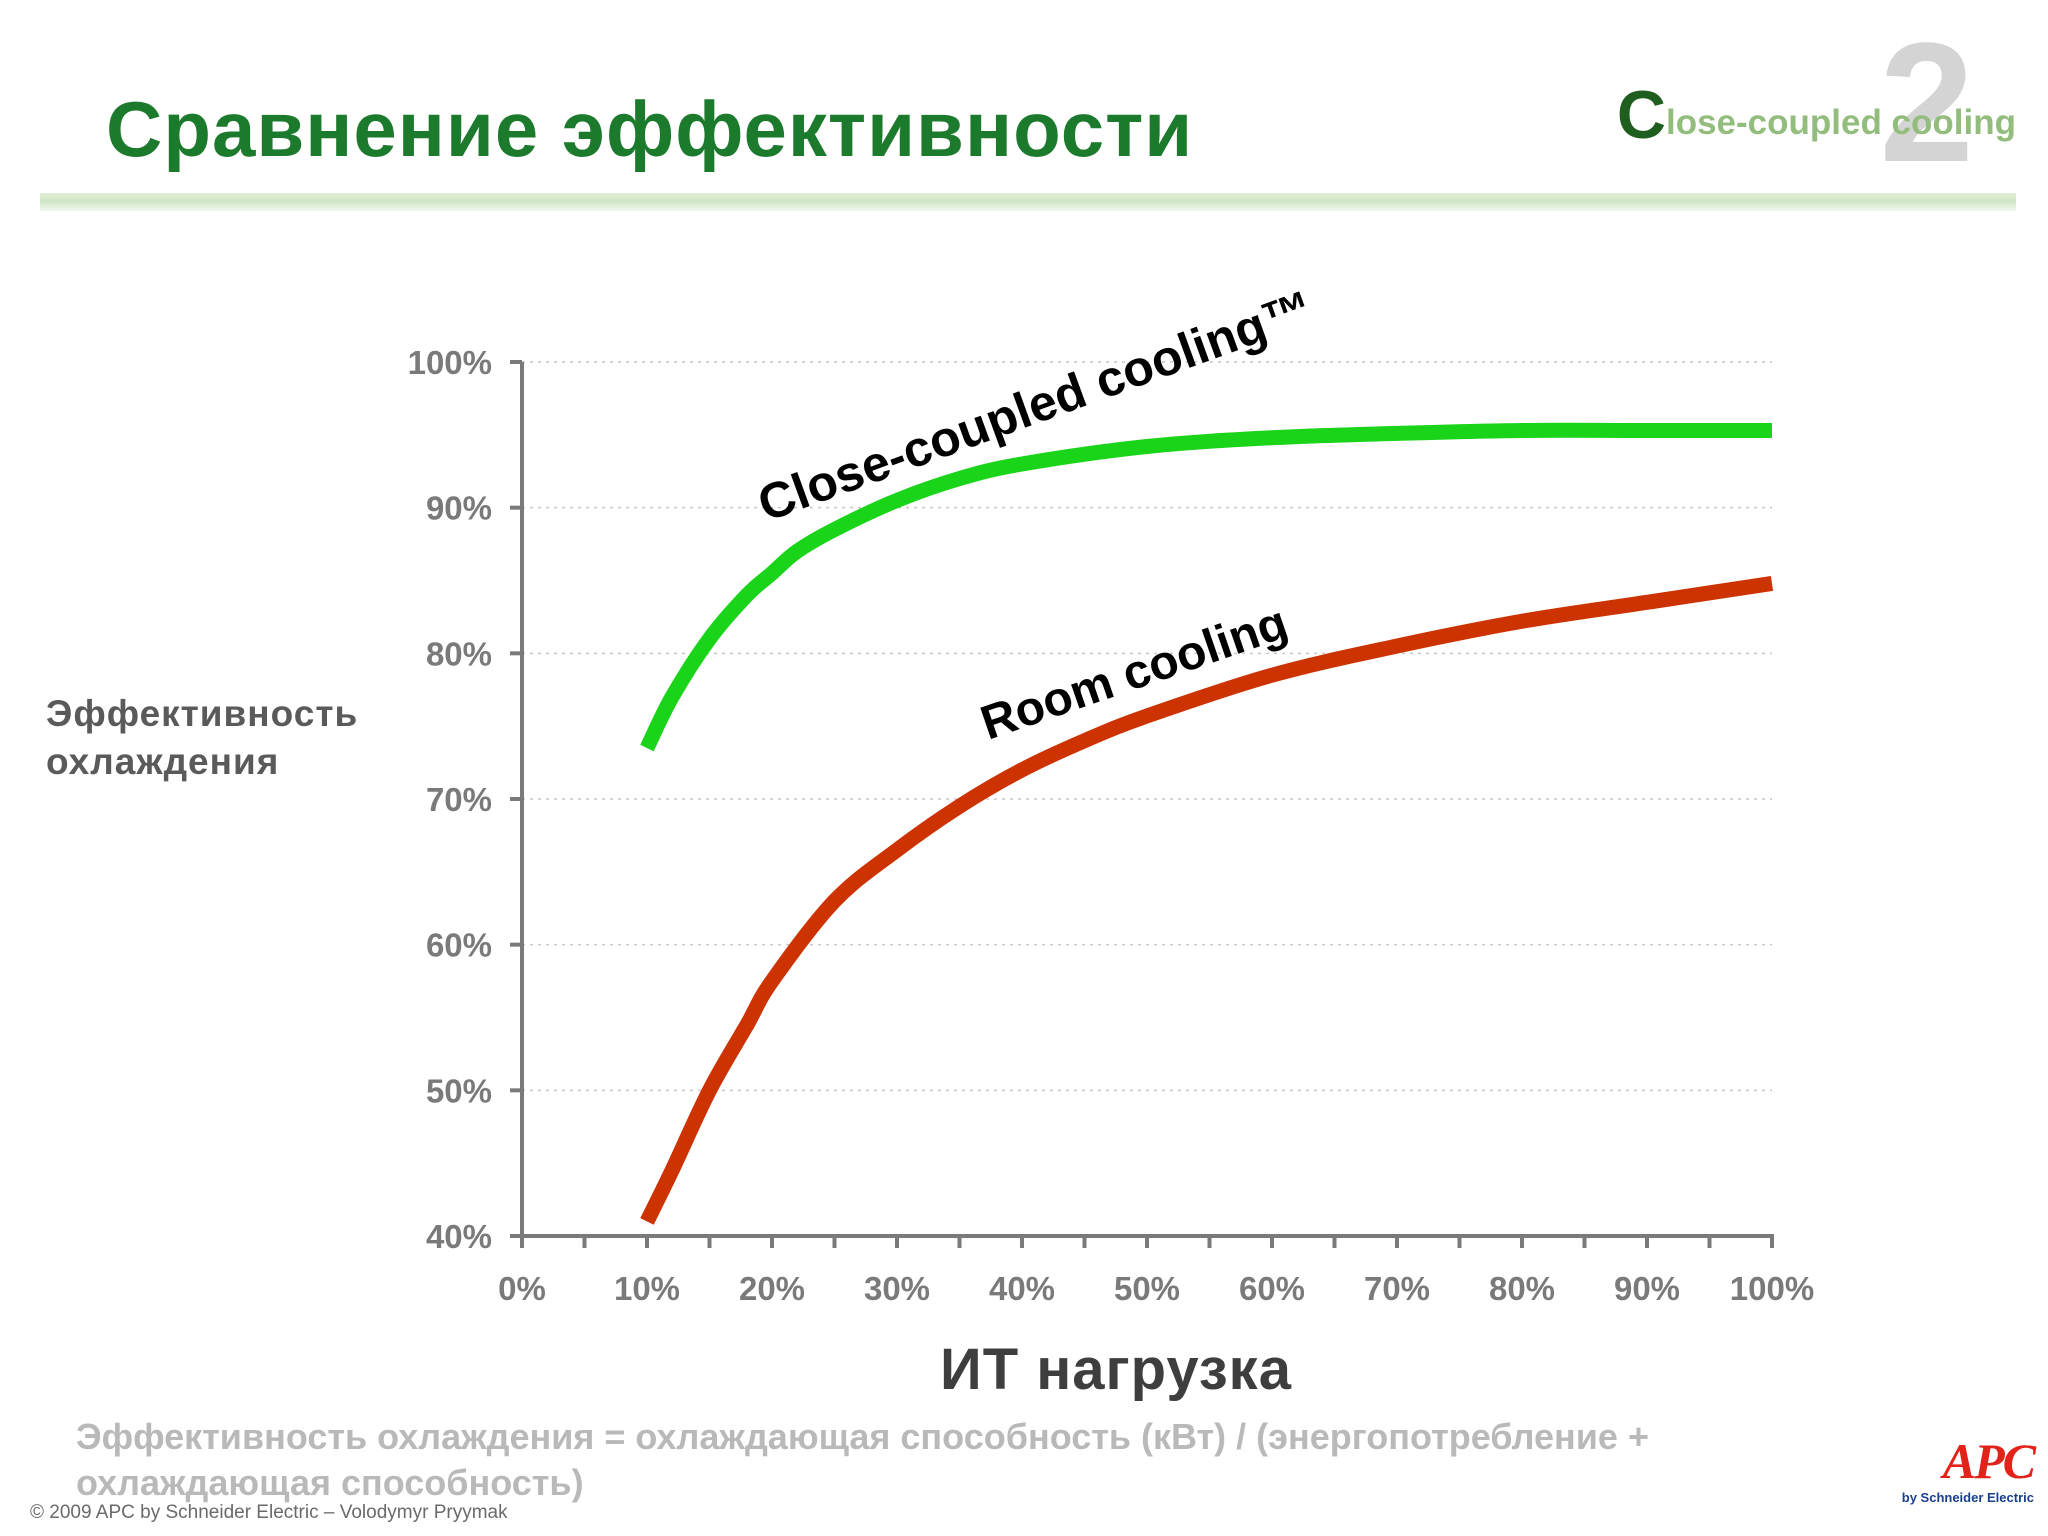 The image size is (2048, 1536). Describe the element at coordinates (1147, 1288) in the screenshot. I see `x-tick-label: 50%` at that location.